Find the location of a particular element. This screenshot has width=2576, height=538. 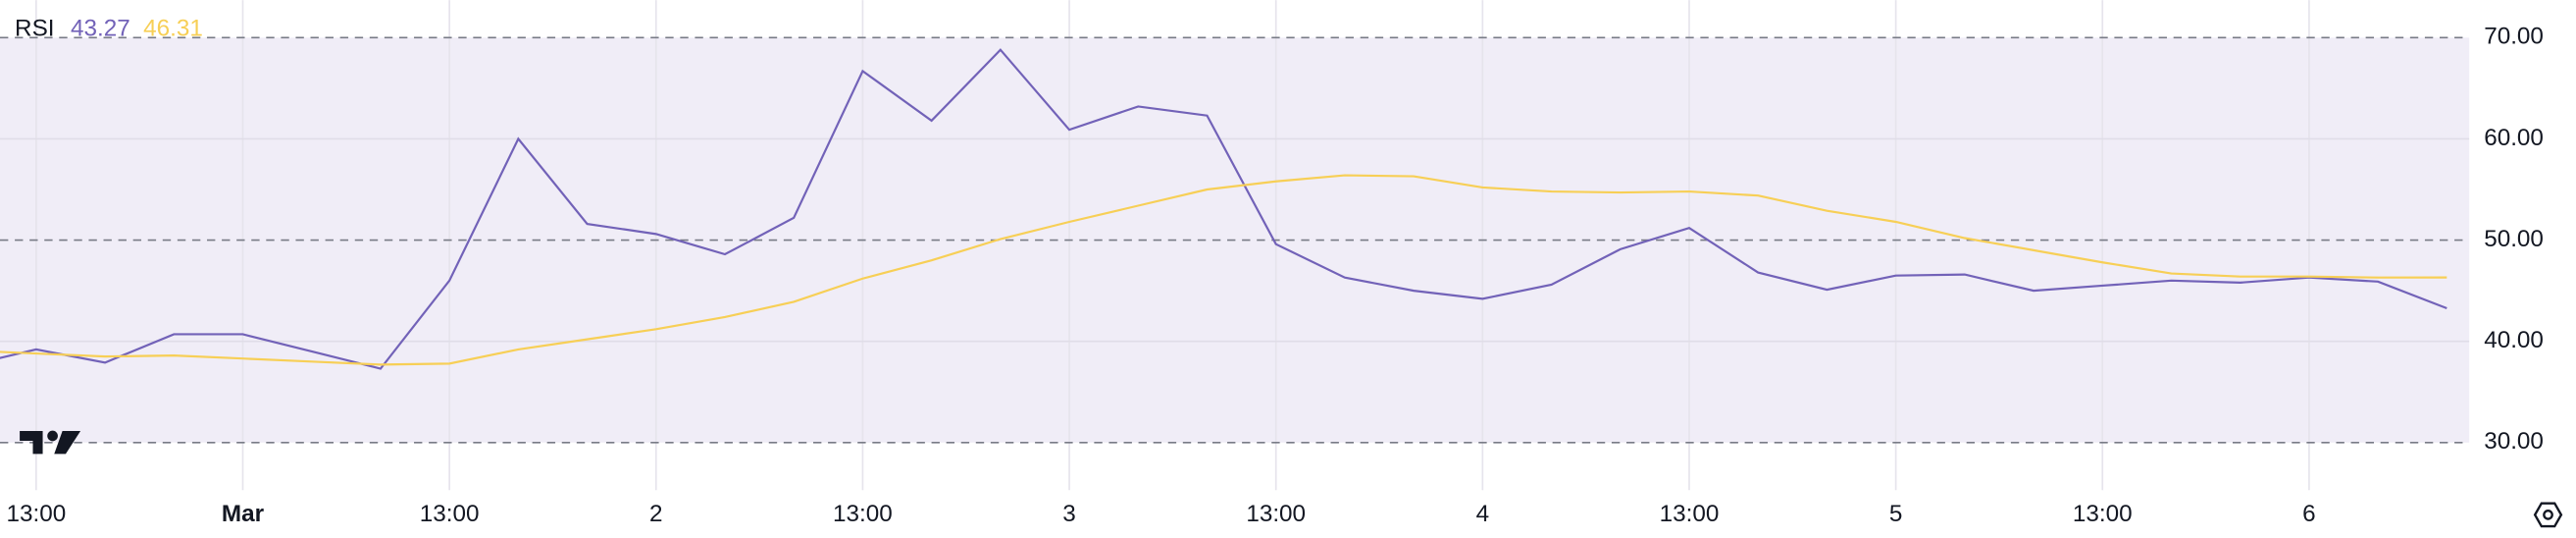

y-tick-label: 50.00 is located at coordinates (2514, 239).